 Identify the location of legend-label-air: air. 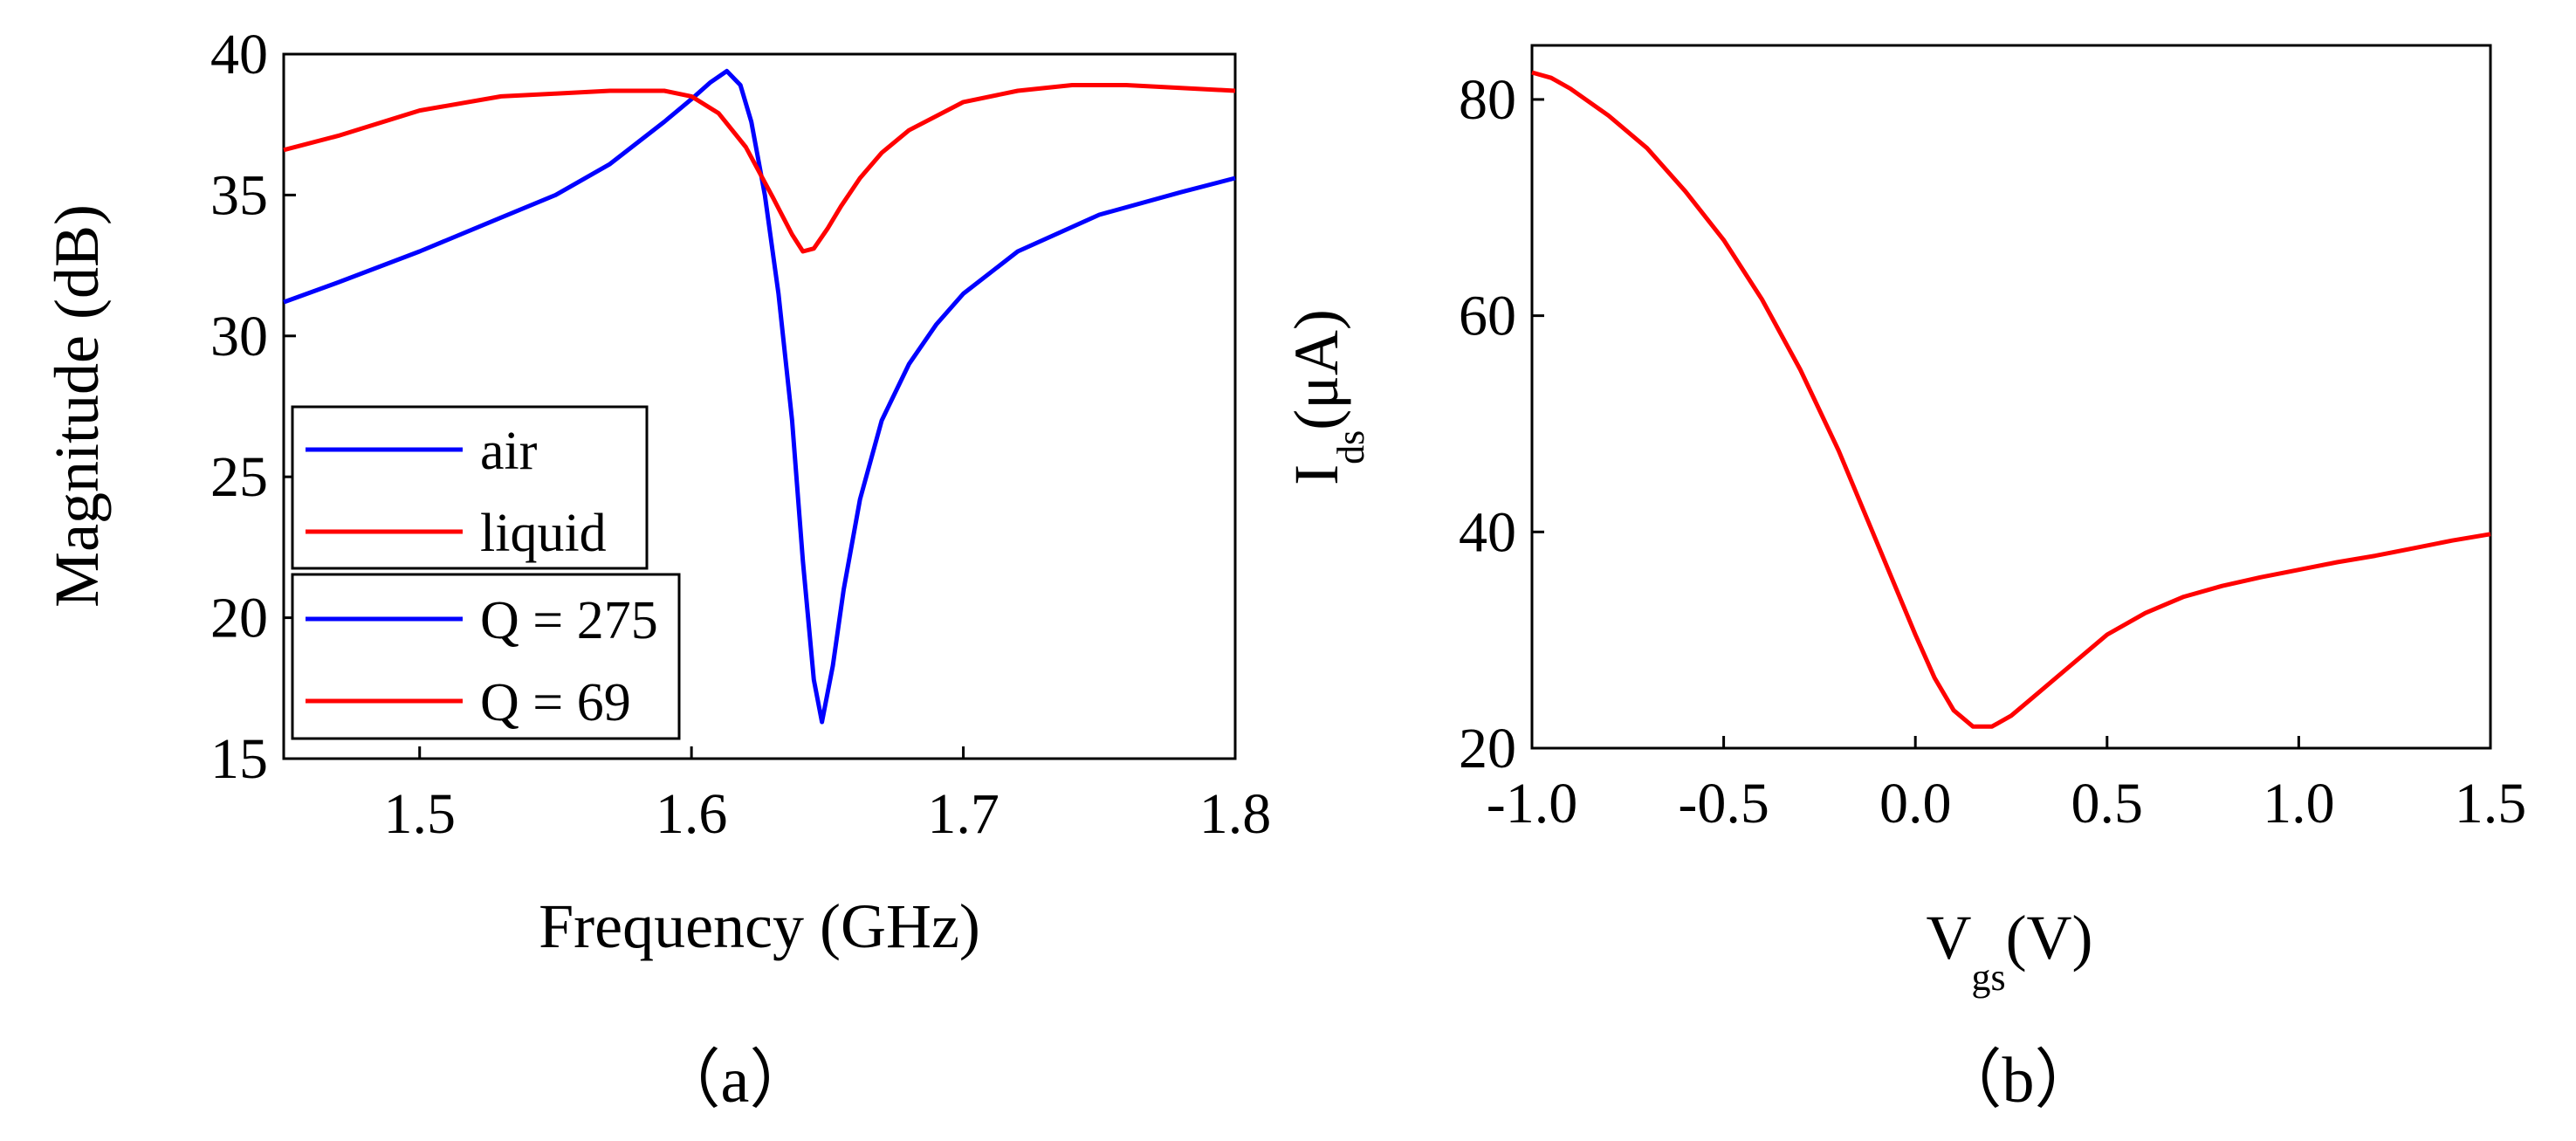
(509, 451).